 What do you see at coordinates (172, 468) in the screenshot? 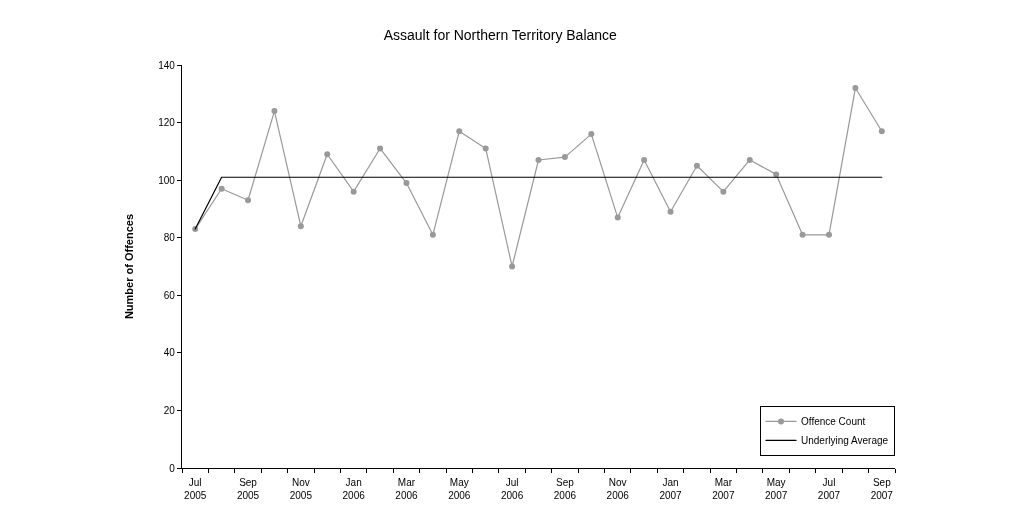
I see `y-tick-label: 0` at bounding box center [172, 468].